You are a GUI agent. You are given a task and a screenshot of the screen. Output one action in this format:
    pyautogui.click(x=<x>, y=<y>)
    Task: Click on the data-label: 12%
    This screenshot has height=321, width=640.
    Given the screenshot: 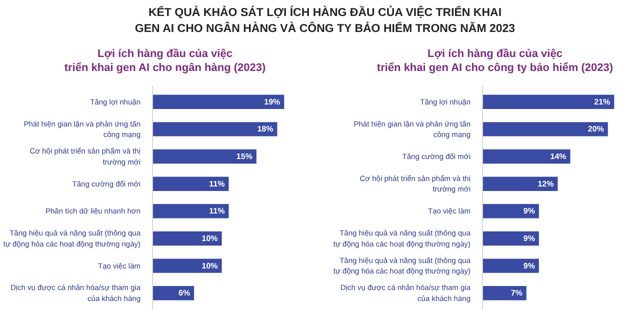 What is the action you would take?
    pyautogui.click(x=546, y=183)
    